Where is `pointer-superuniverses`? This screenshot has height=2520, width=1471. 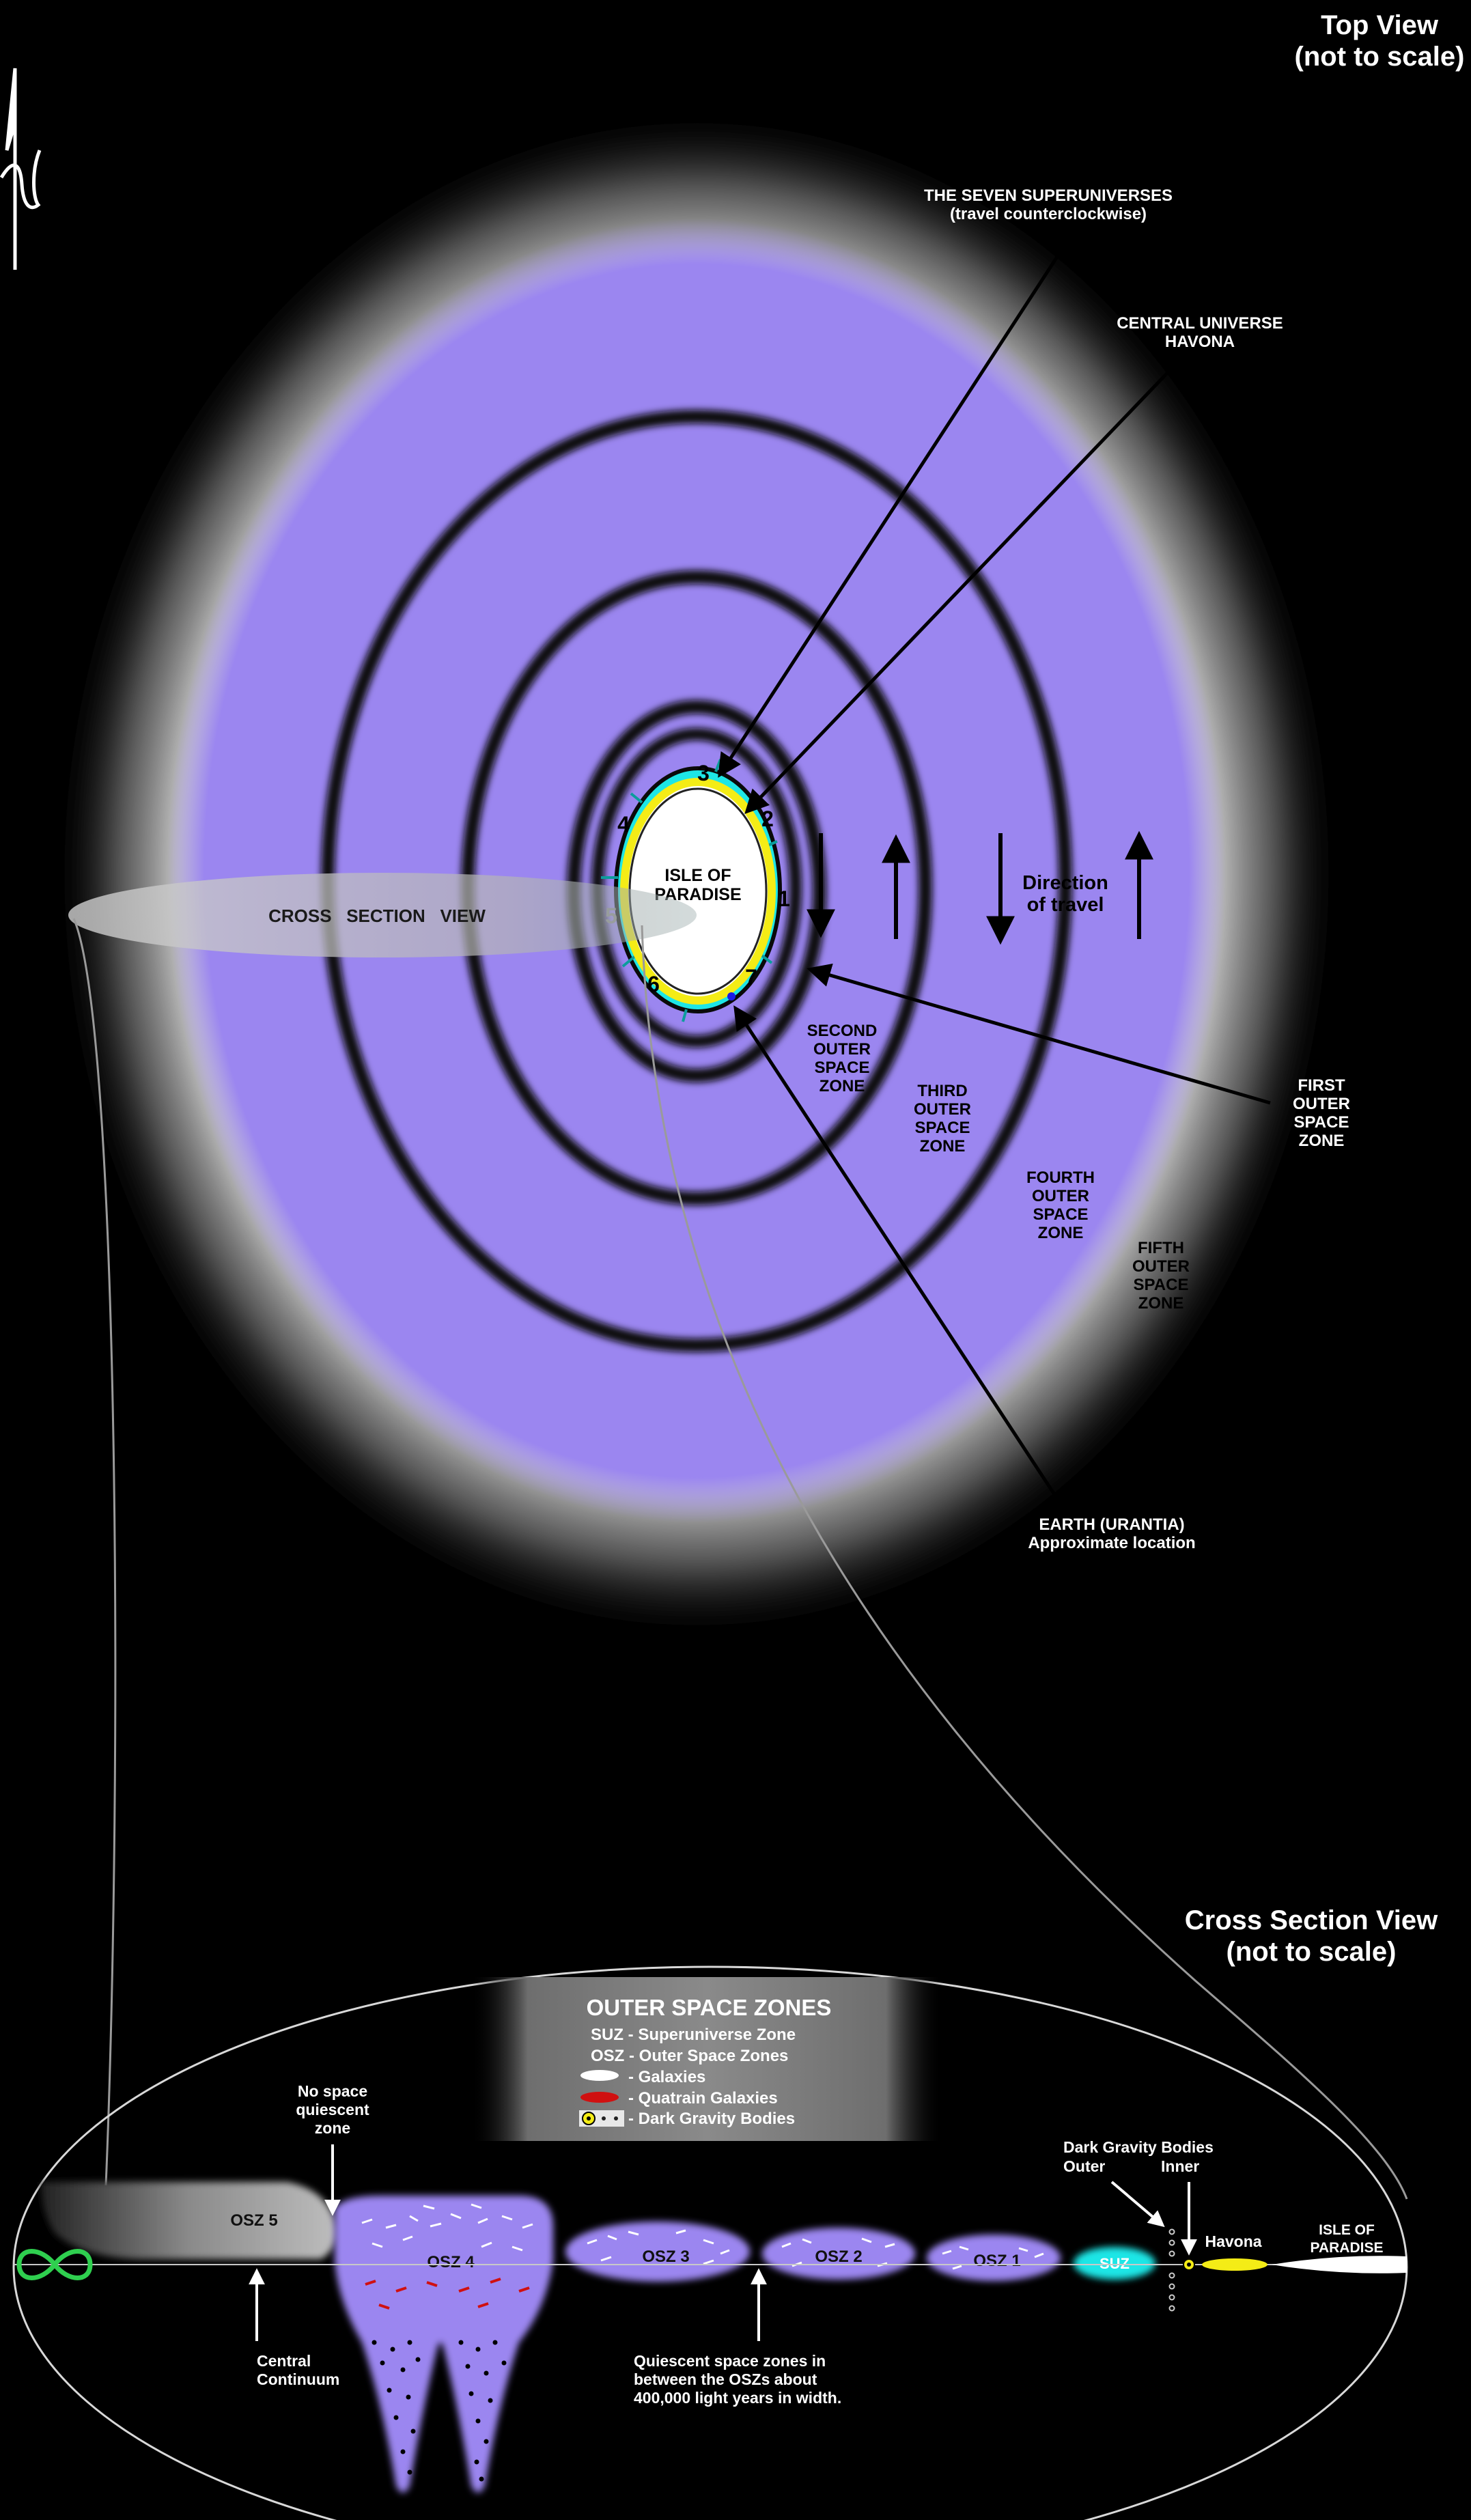
pointer-superuniverses is located at coordinates (894, 508).